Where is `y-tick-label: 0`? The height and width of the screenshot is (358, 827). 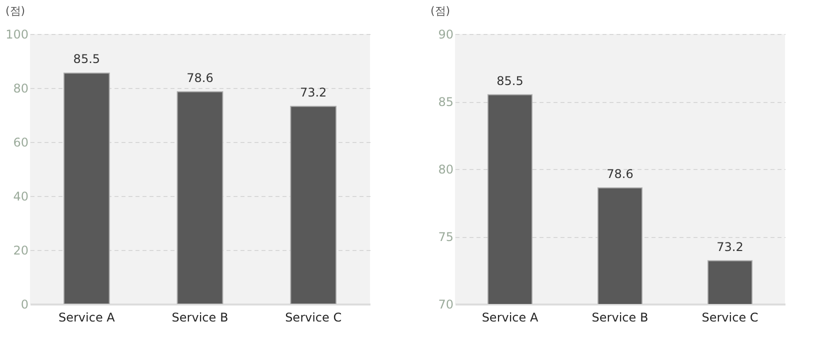 y-tick-label: 0 is located at coordinates (24, 305).